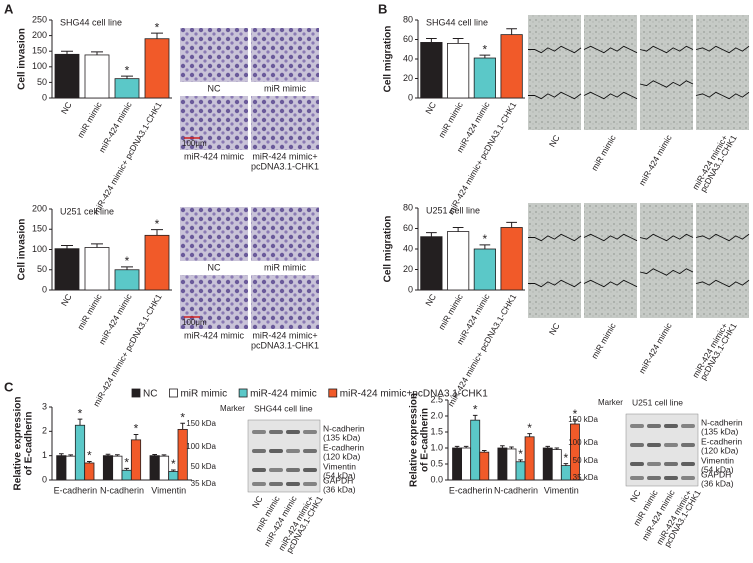 The height and width of the screenshot is (563, 753). Describe the element at coordinates (635, 496) in the screenshot. I see `lane-label: NC` at that location.